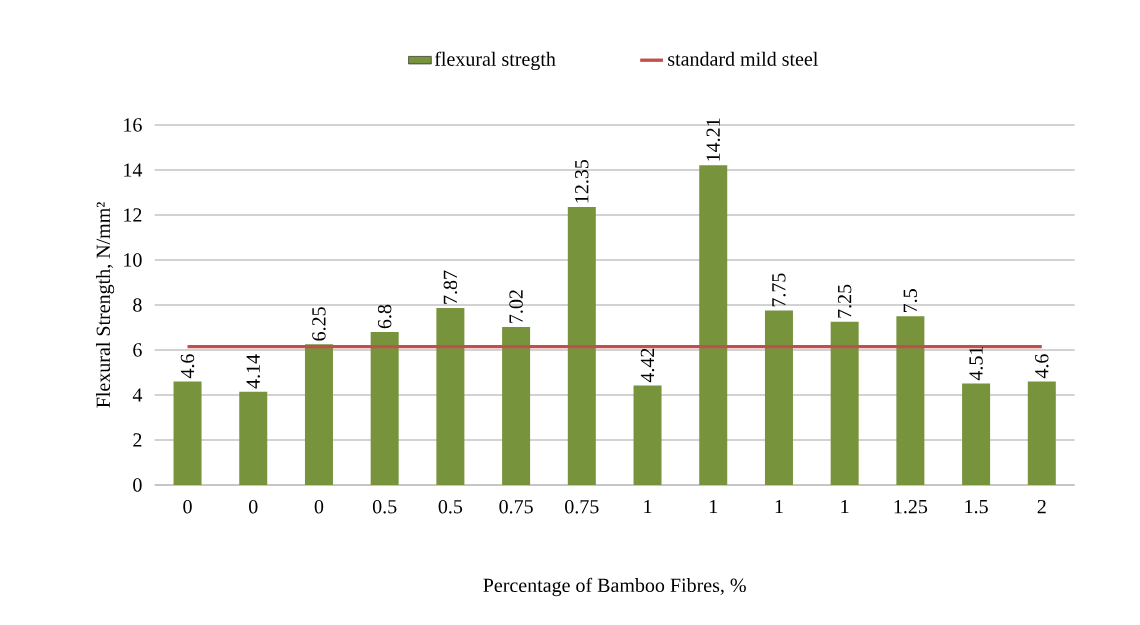  I want to click on data-label: 7.02, so click(516, 306).